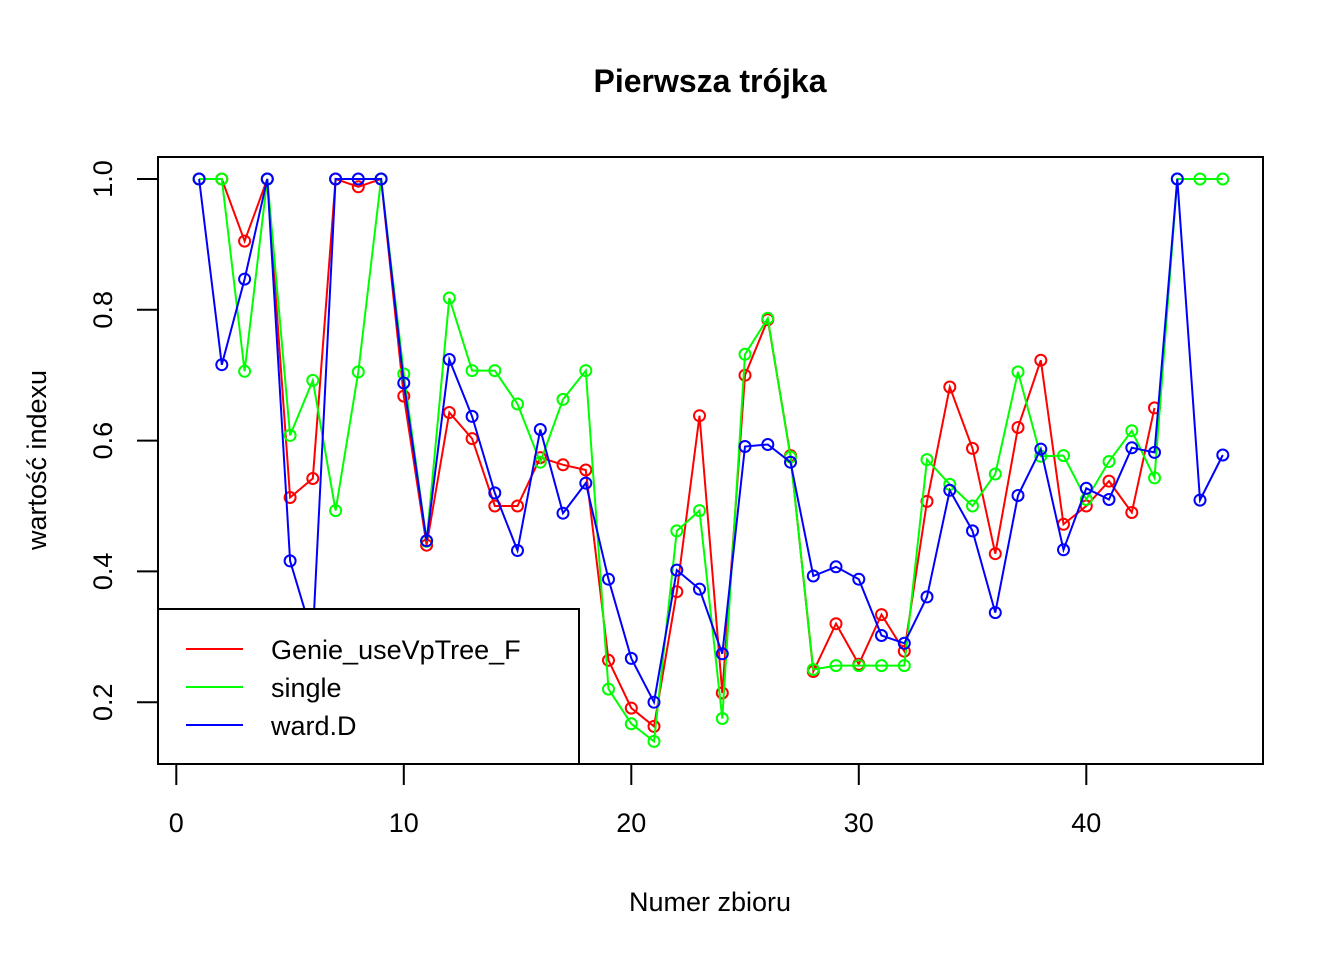  I want to click on x-axis-label: Numer zbioru, so click(710, 902).